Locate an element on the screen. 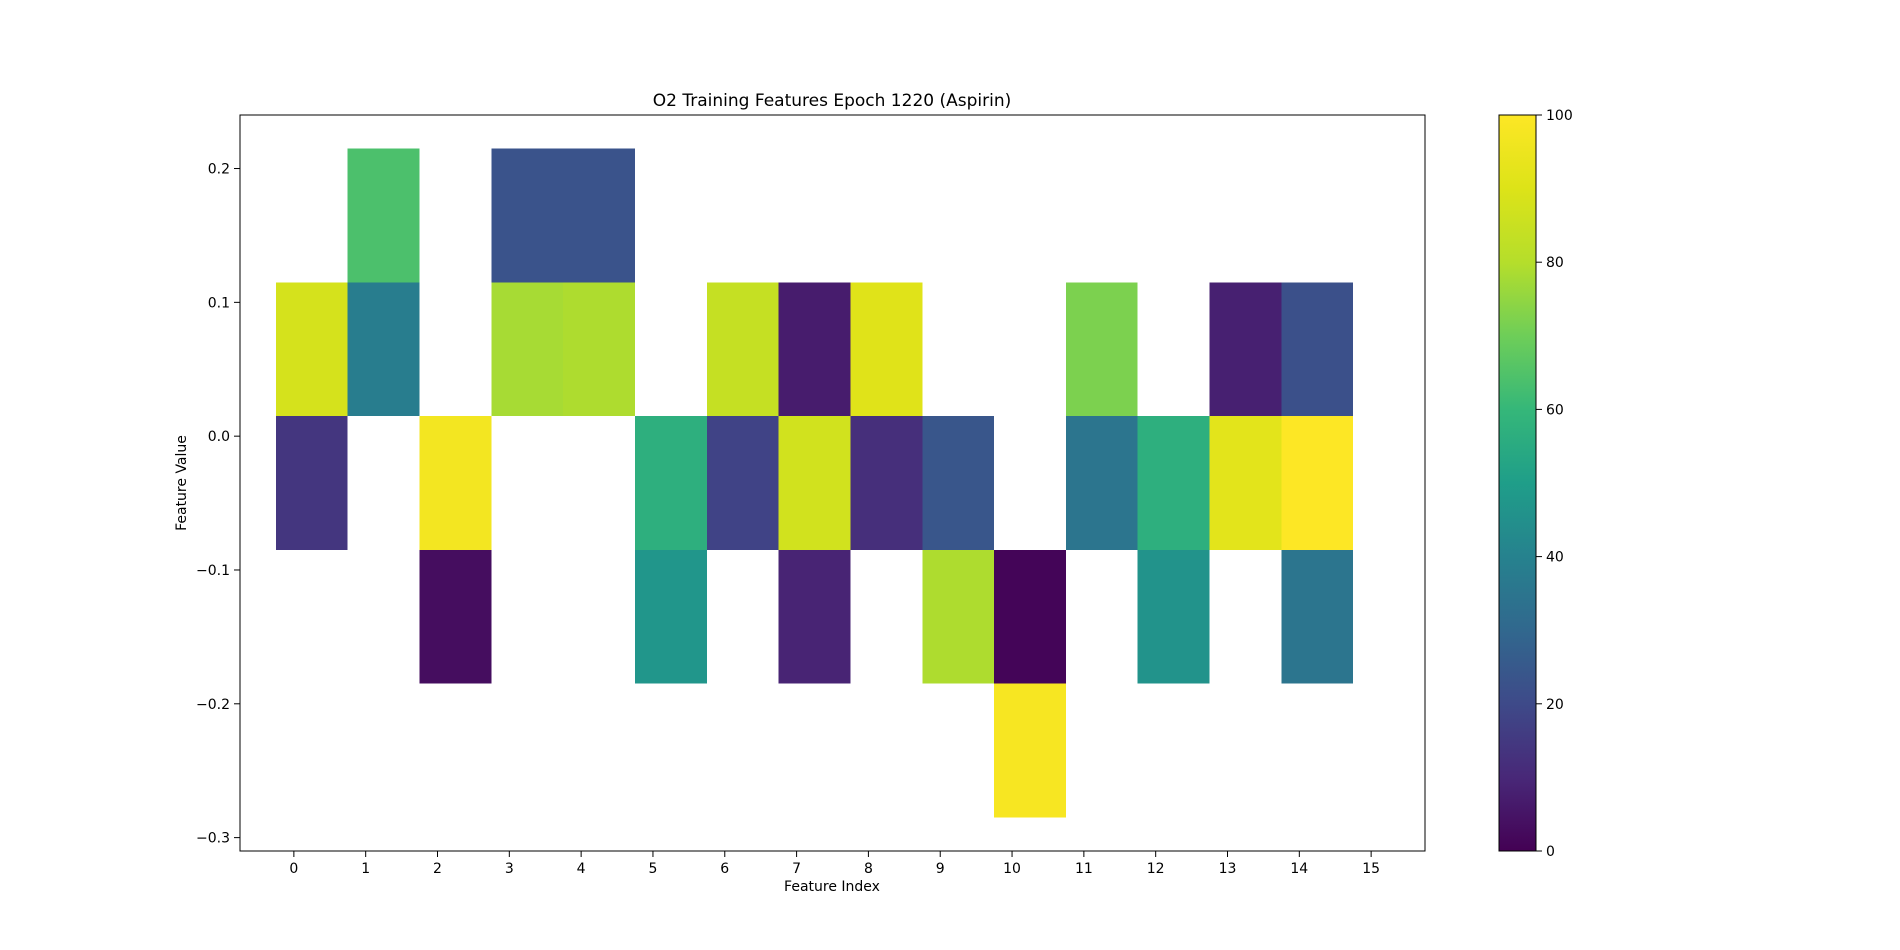 The image size is (1900, 950). y-tick-label: −0.3 is located at coordinates (213, 839).